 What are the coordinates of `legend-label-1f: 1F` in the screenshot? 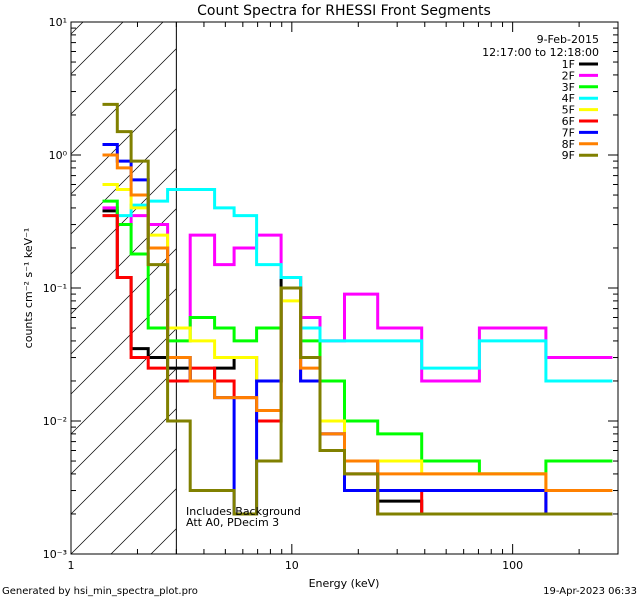 It's located at (568, 64).